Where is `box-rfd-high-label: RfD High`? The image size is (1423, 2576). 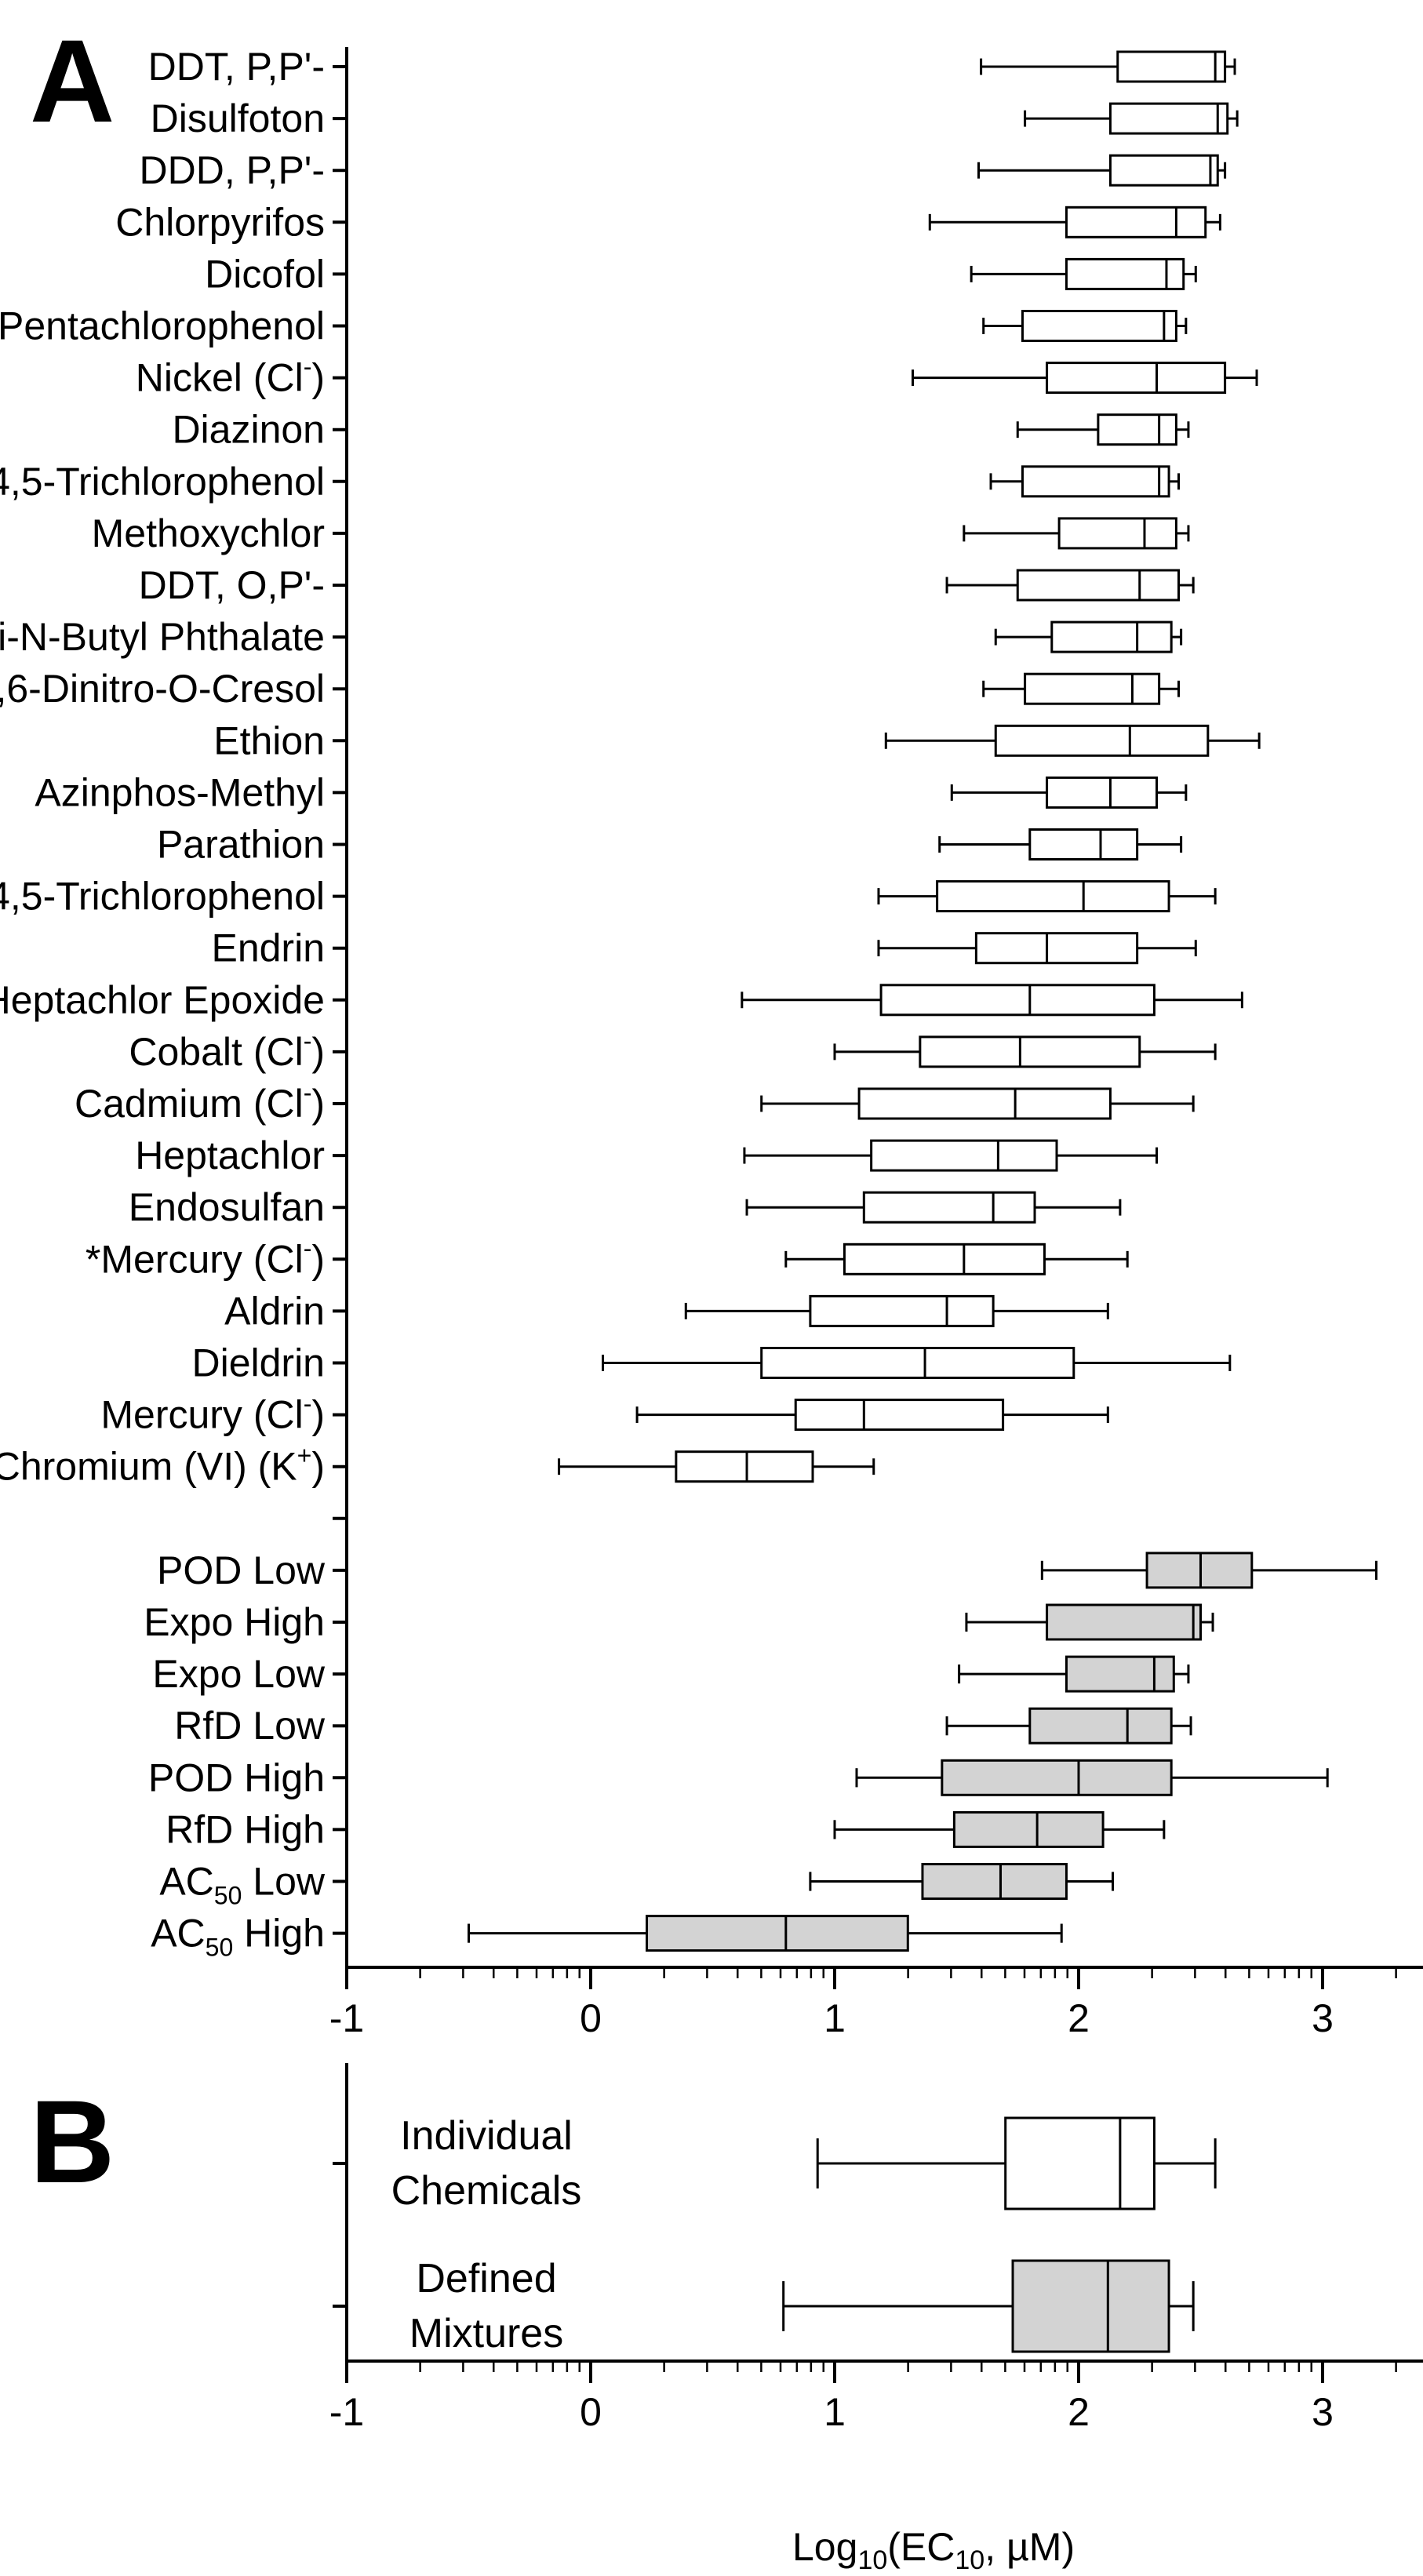
box-rfd-high-label: RfD High is located at coordinates (245, 1829).